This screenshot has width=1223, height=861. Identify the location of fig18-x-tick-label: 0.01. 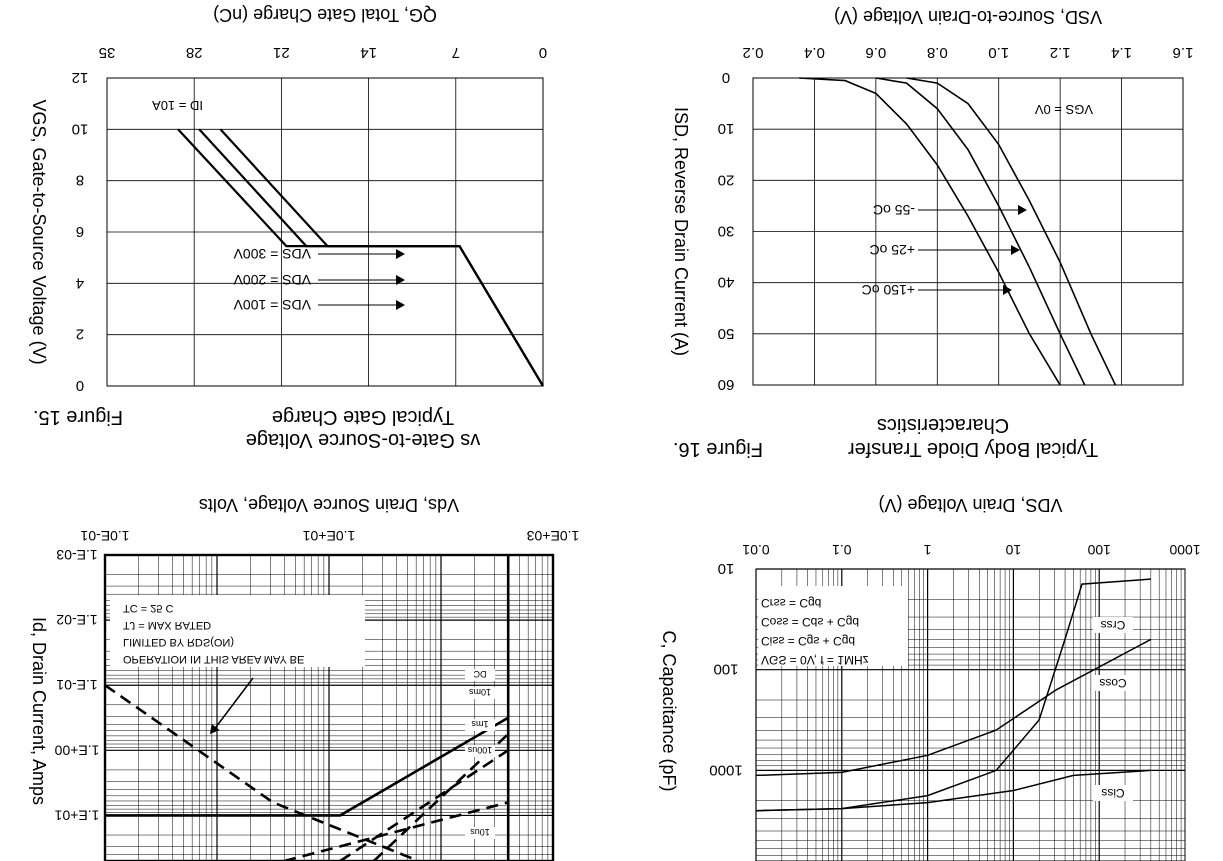
(755, 550).